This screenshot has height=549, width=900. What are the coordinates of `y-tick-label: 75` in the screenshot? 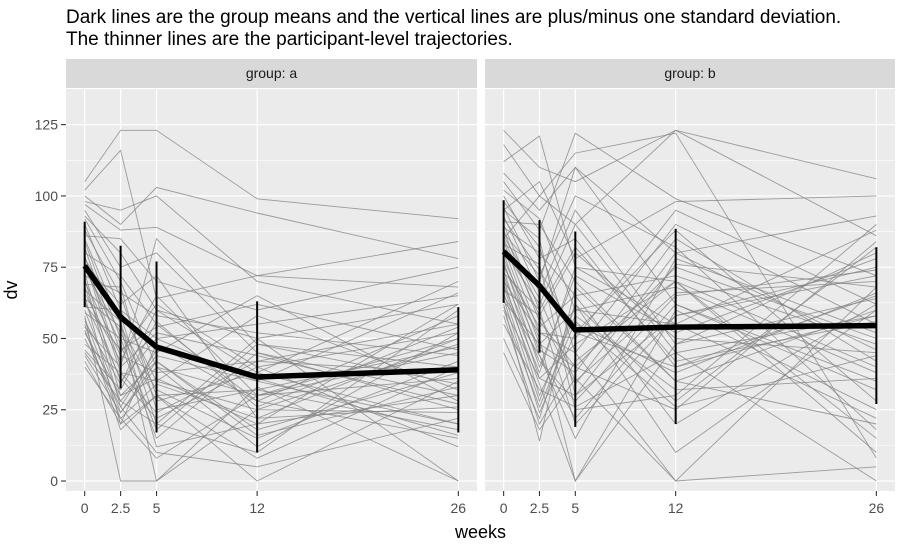 It's located at (50, 267).